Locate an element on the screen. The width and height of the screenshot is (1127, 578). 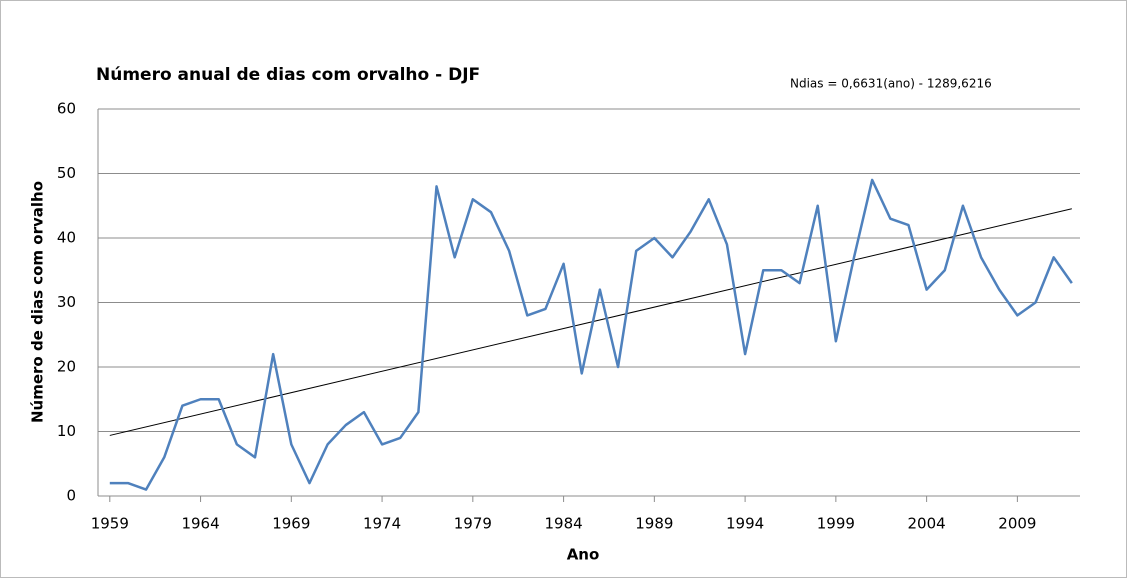
y-tick-label: 10 is located at coordinates (66, 431).